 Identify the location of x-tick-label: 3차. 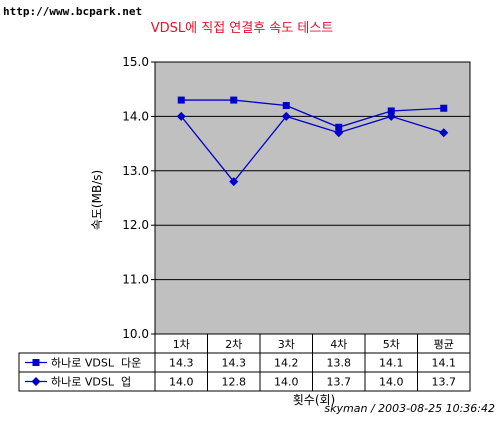
(286, 344).